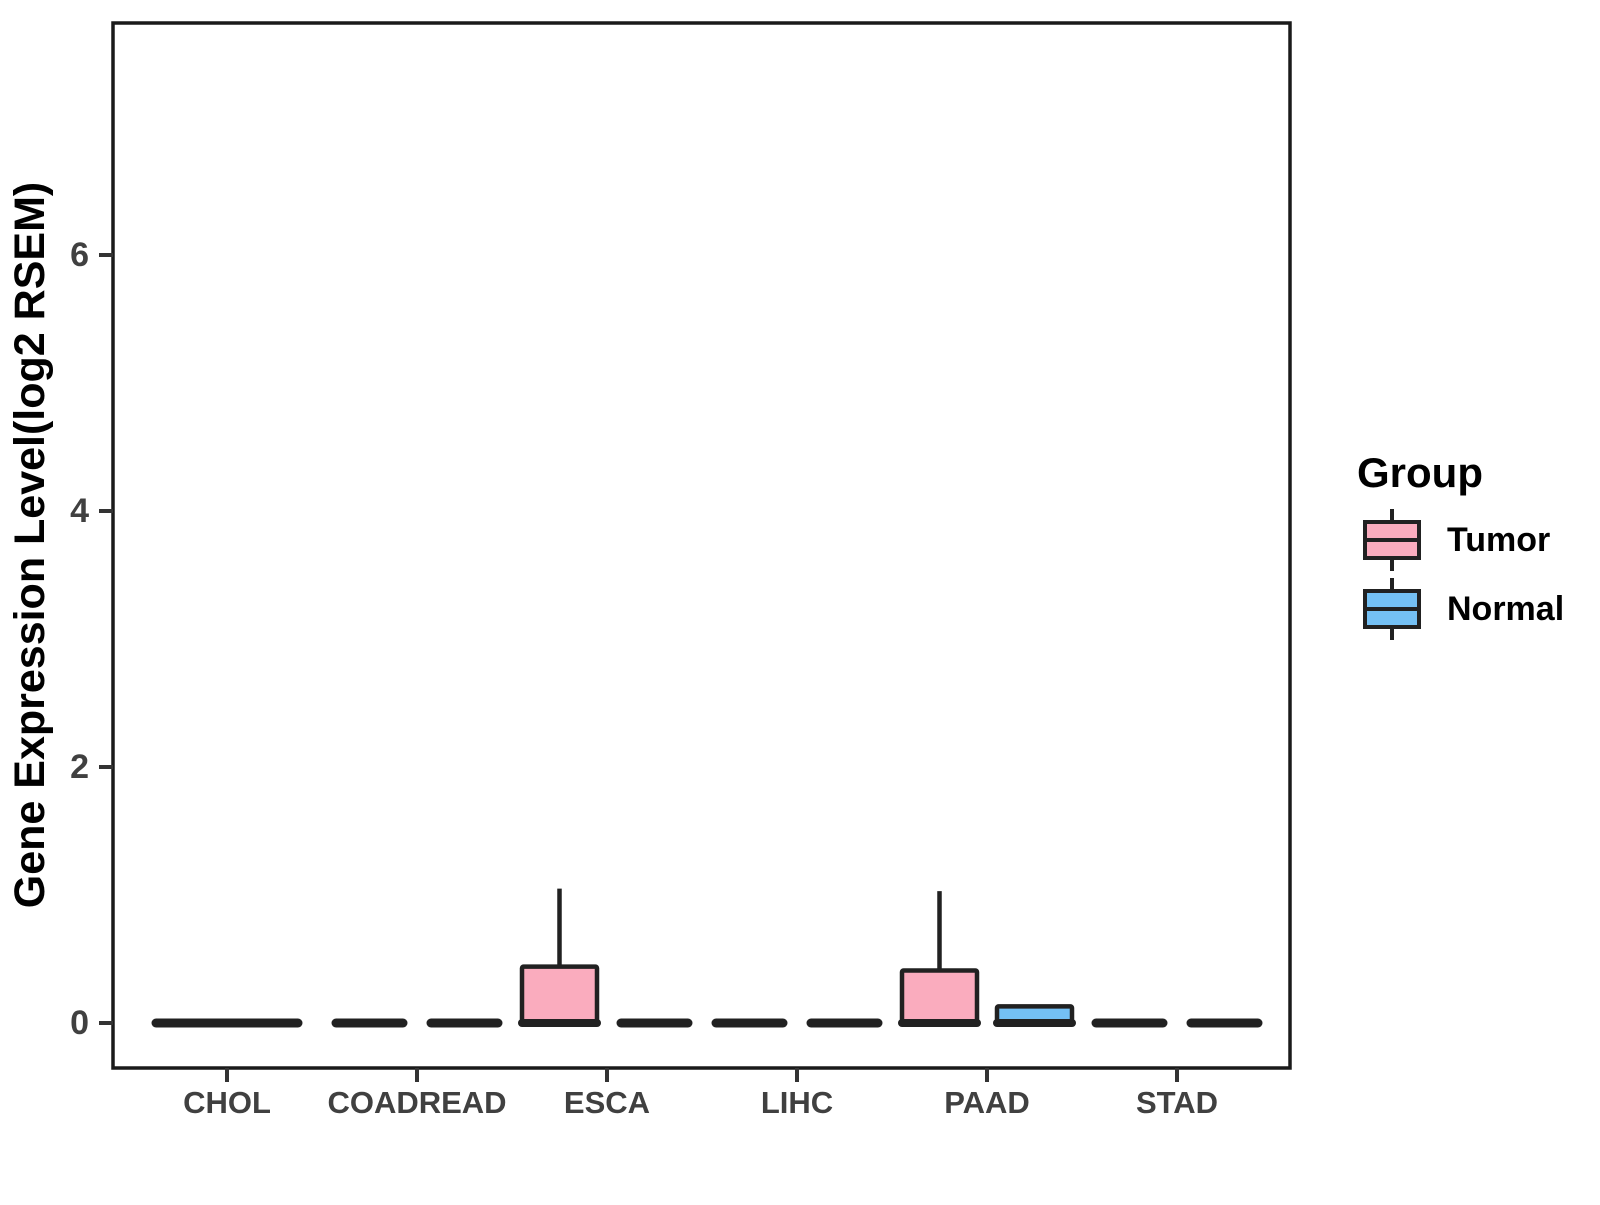 The image size is (1600, 1205). I want to click on legend: Group Tumor Normal, so click(1460, 544).